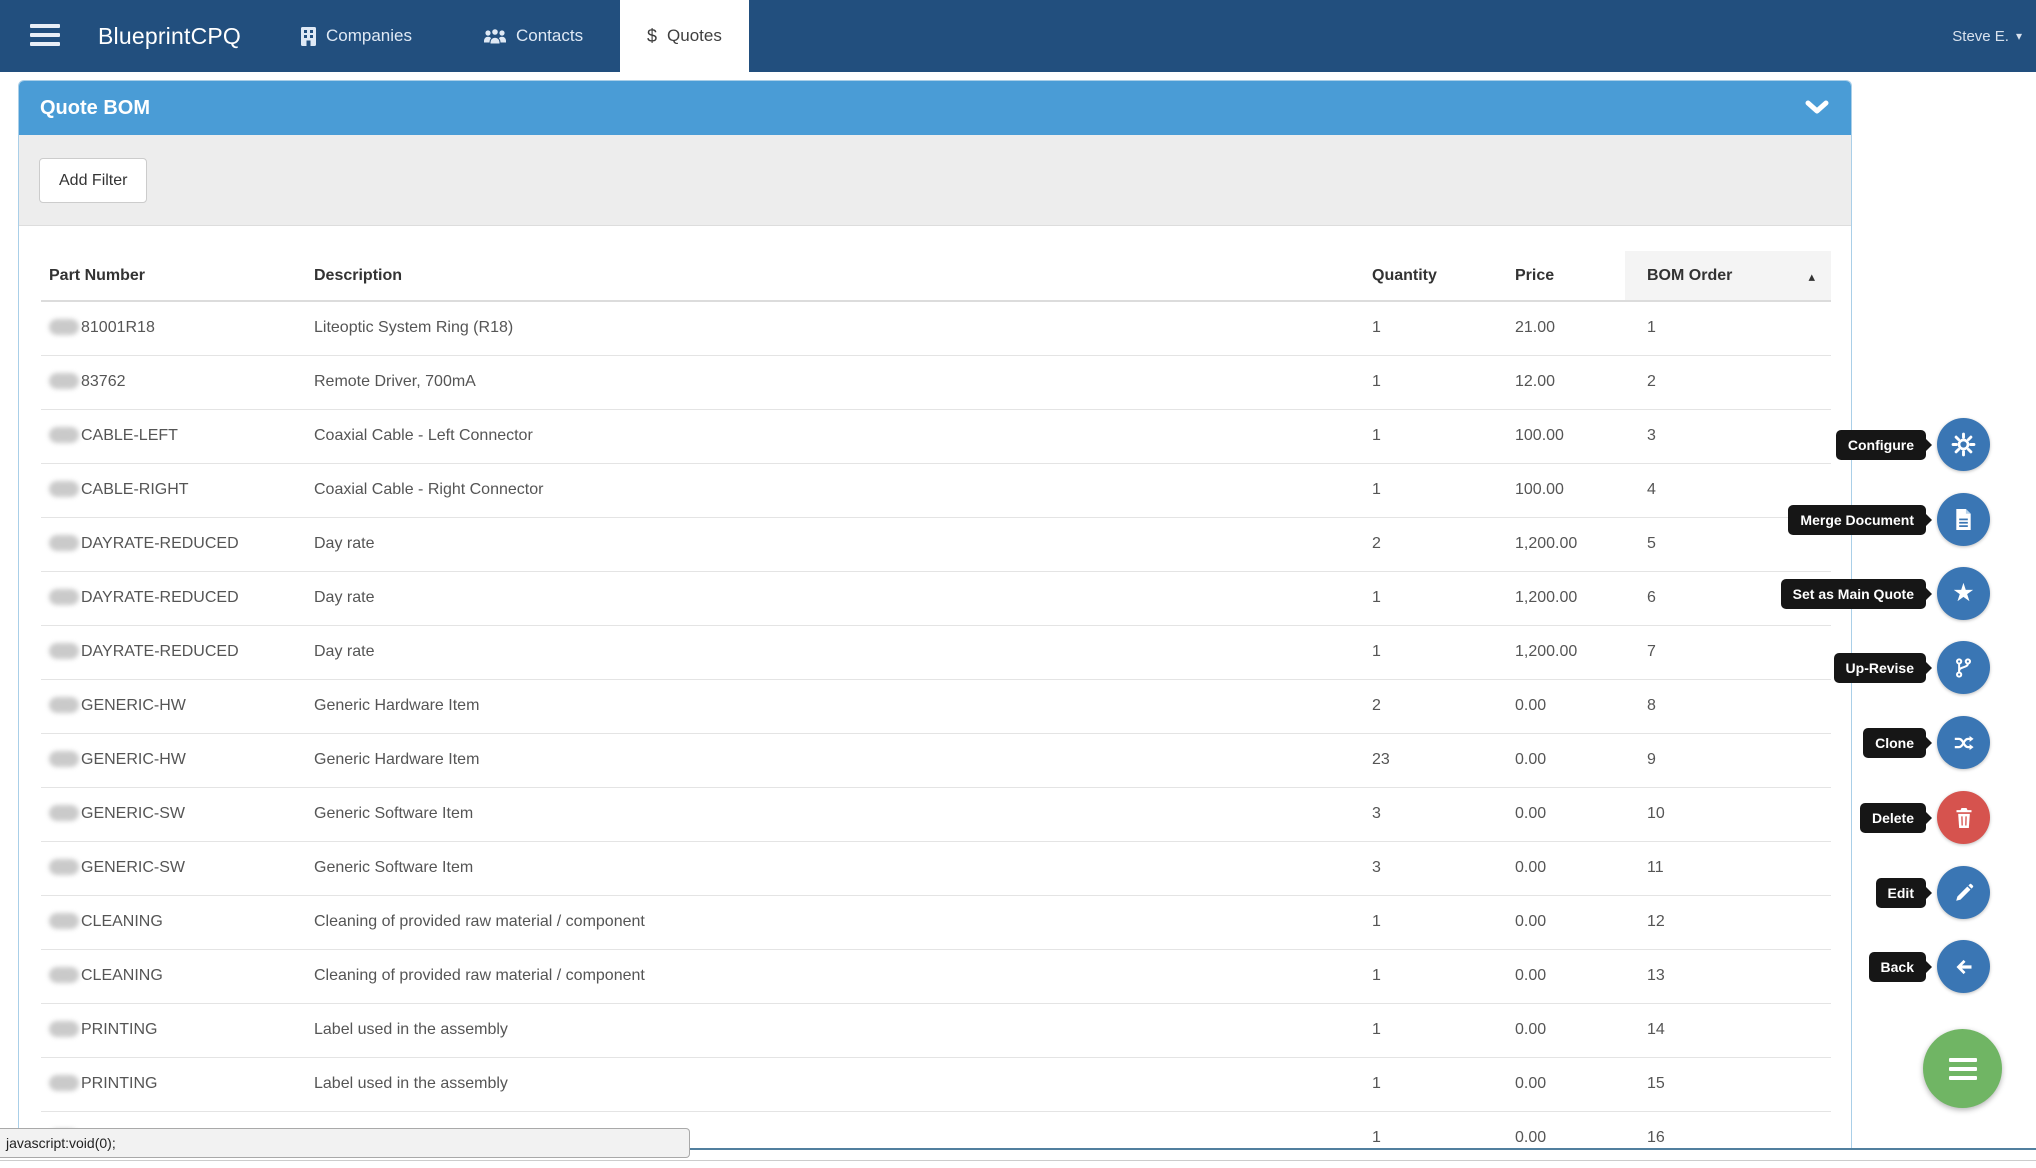 The width and height of the screenshot is (2036, 1168). What do you see at coordinates (345, 1143) in the screenshot?
I see `browser-status-bar: javascript:void(0);` at bounding box center [345, 1143].